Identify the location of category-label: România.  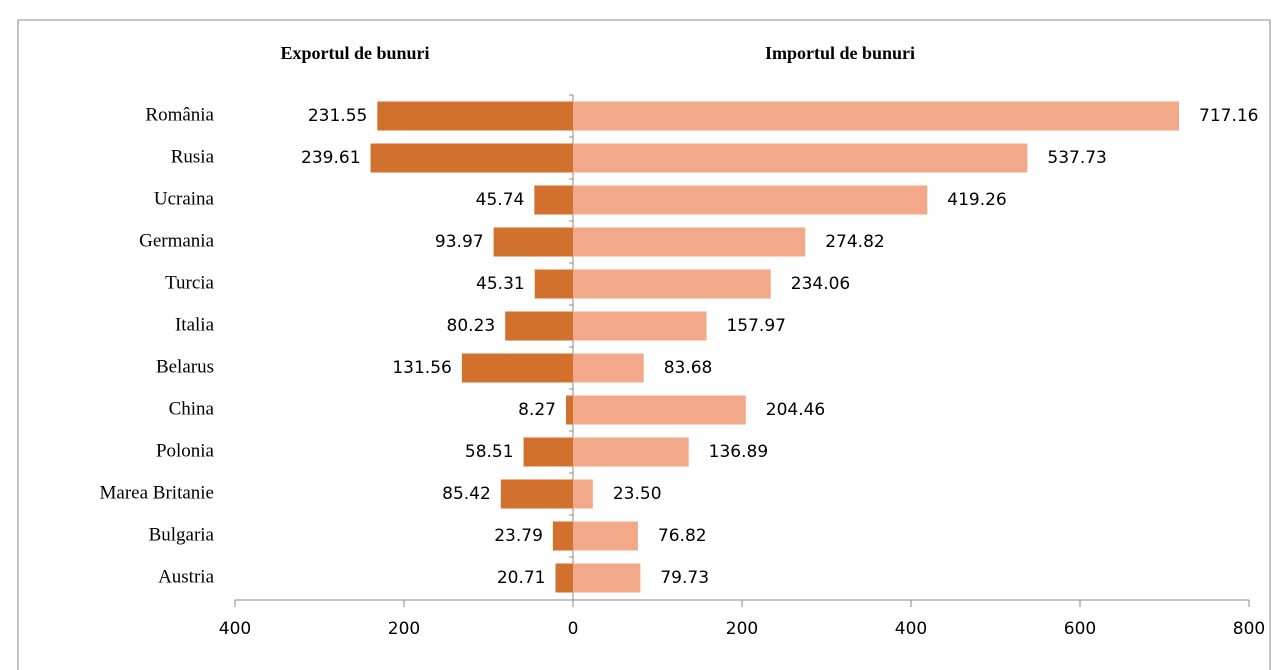
(179, 114).